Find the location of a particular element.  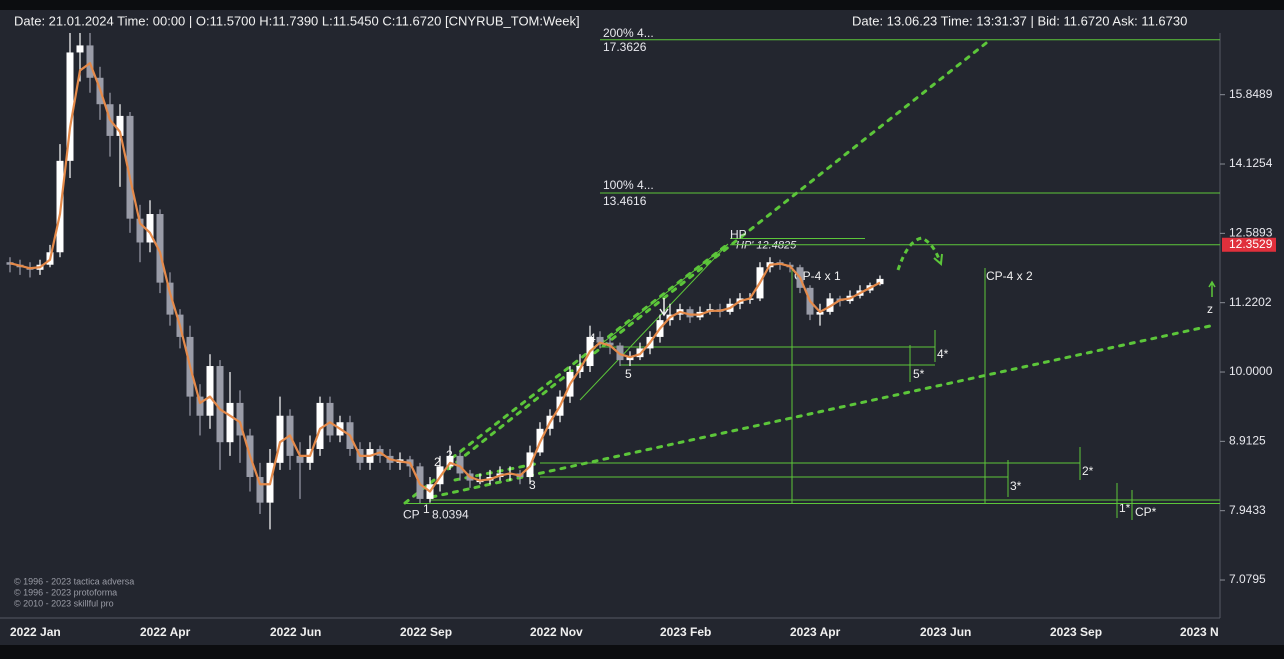

projection-label: CP-4 x 1 is located at coordinates (817, 276).